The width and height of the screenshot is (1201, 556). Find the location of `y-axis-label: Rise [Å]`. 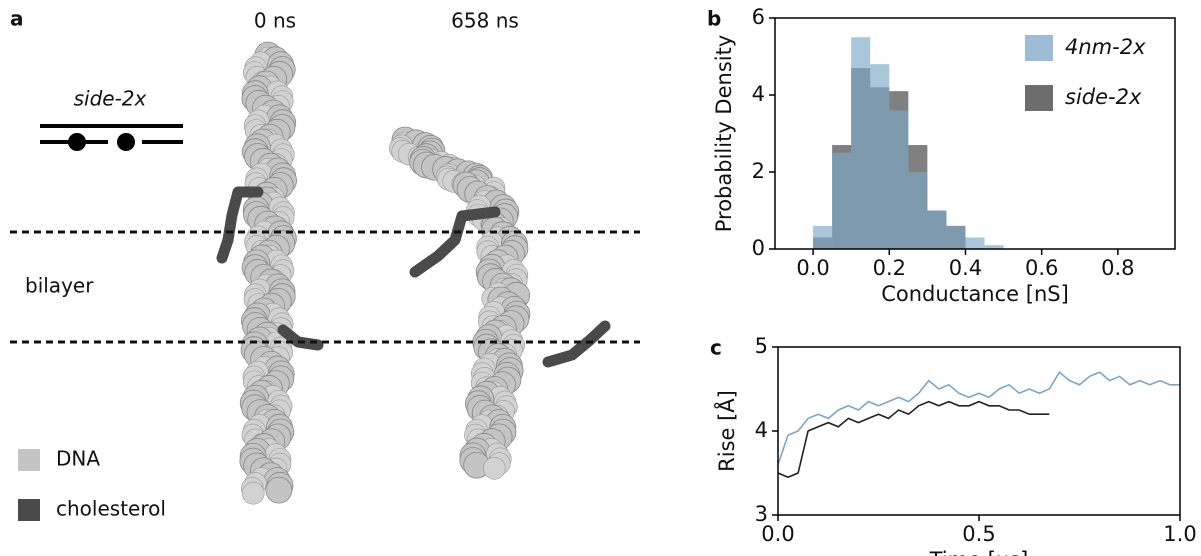

y-axis-label: Rise [Å] is located at coordinates (726, 431).